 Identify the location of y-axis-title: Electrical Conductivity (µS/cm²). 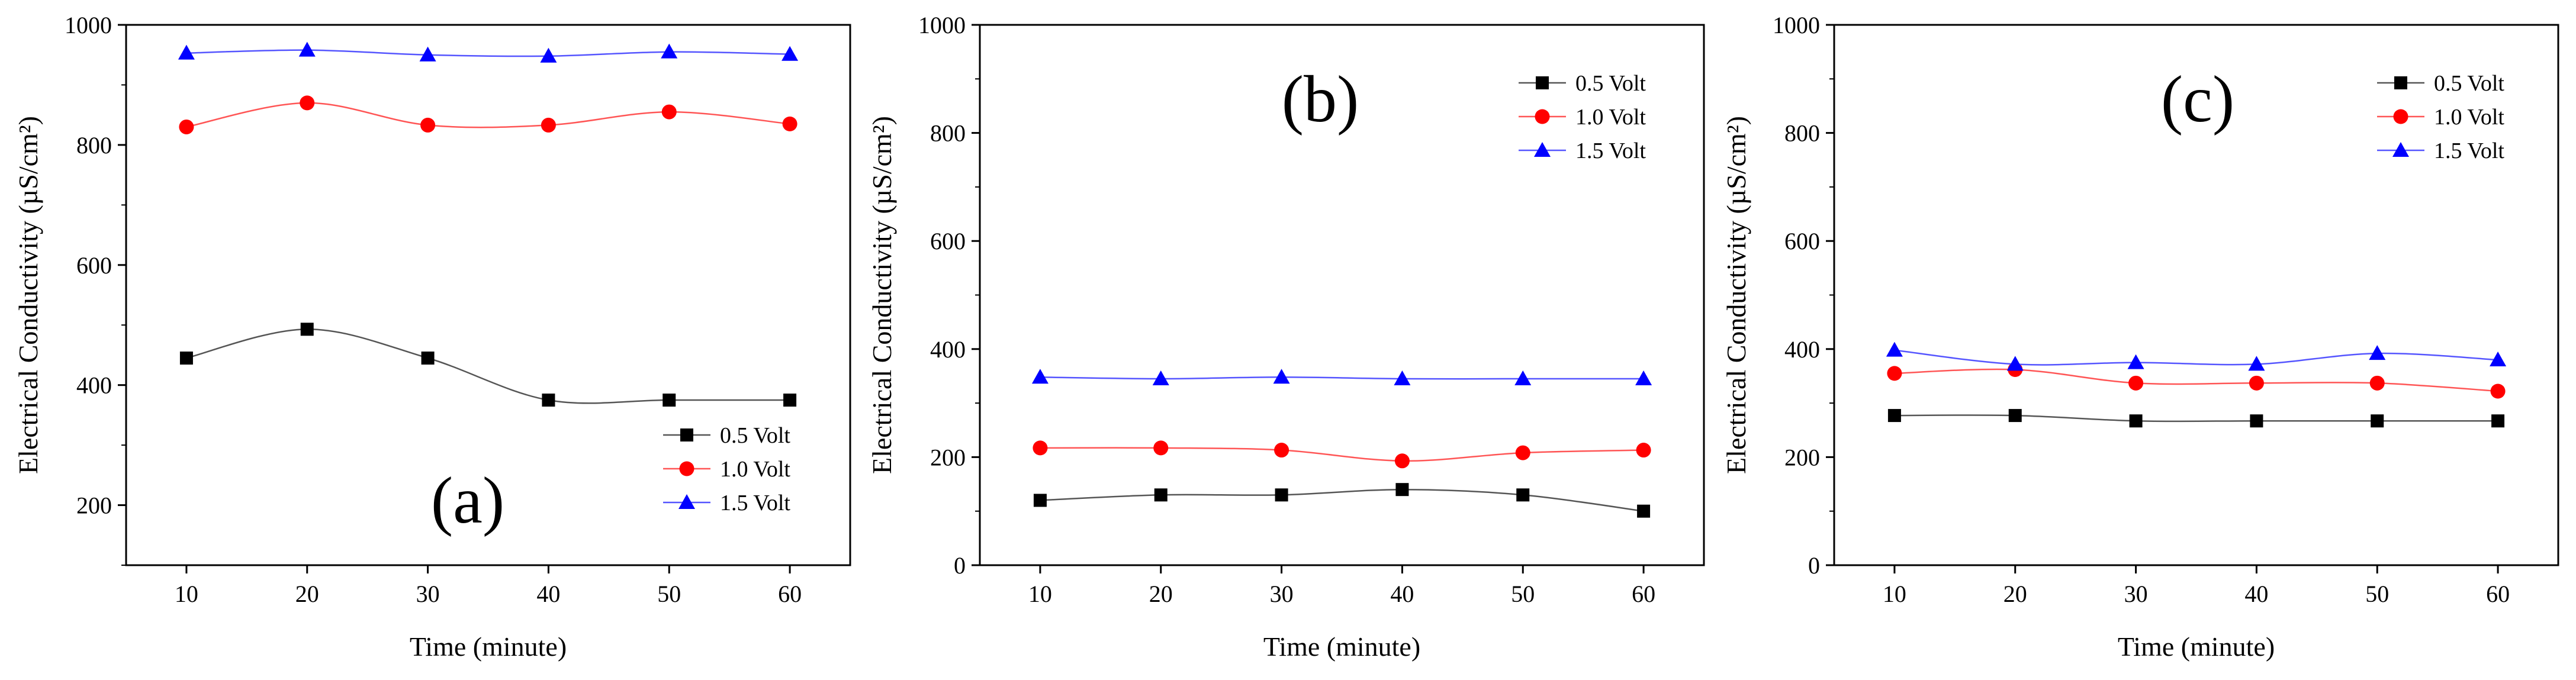
(28, 295).